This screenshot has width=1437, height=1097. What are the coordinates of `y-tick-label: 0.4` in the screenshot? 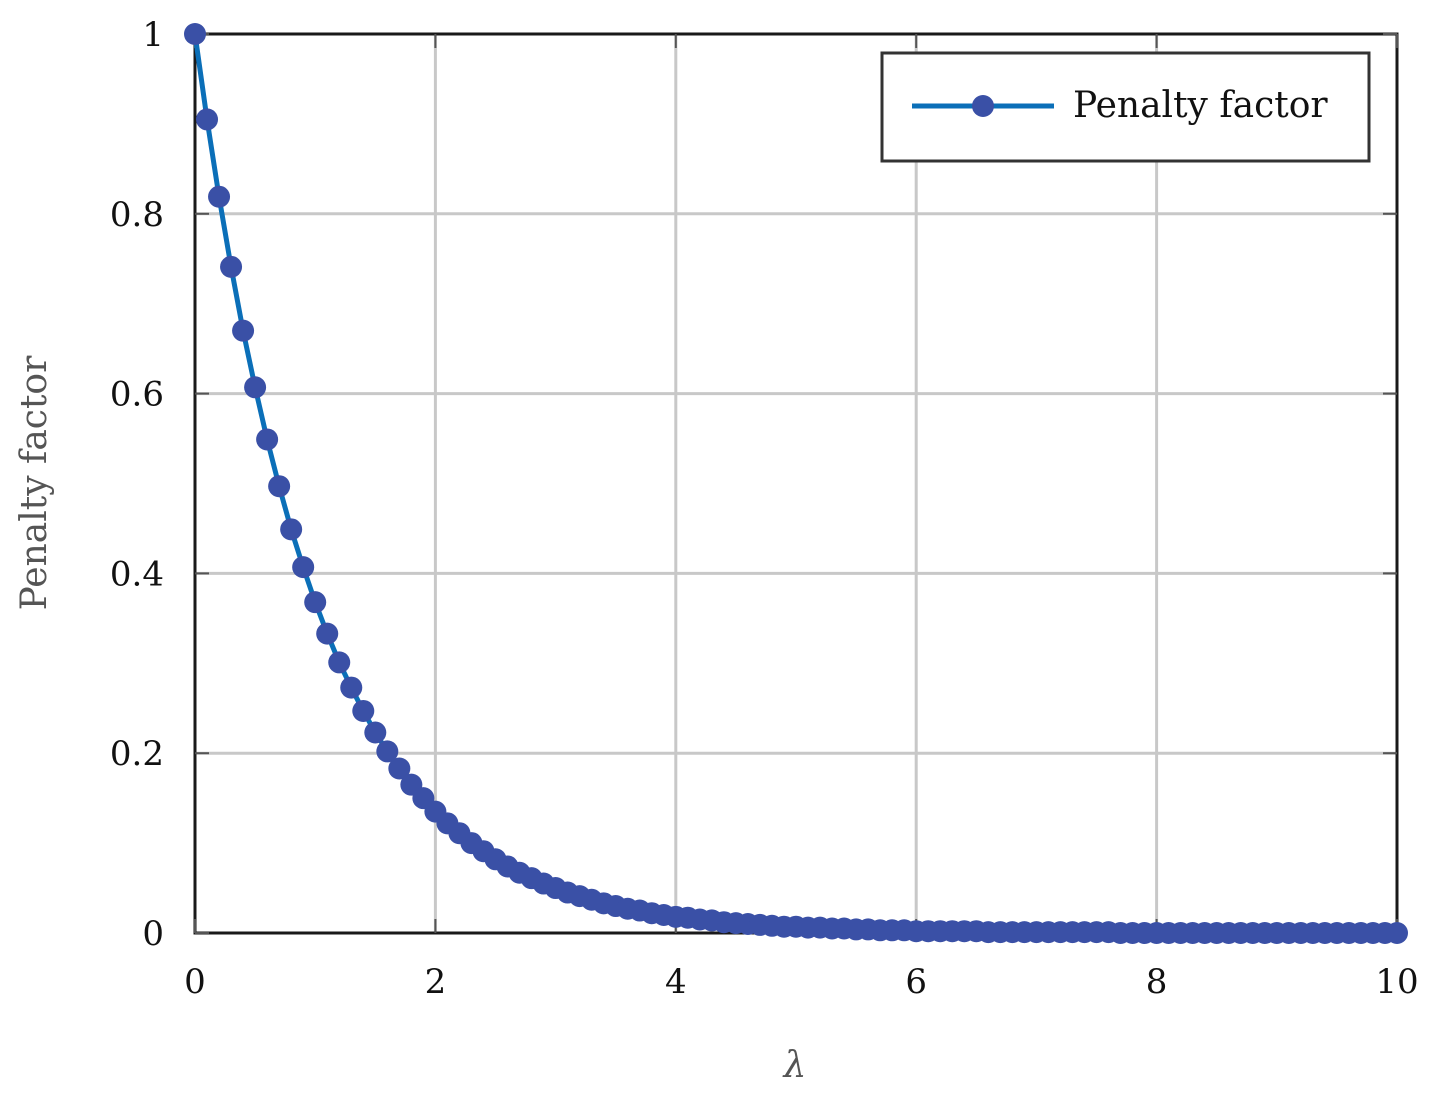 It's located at (137, 574).